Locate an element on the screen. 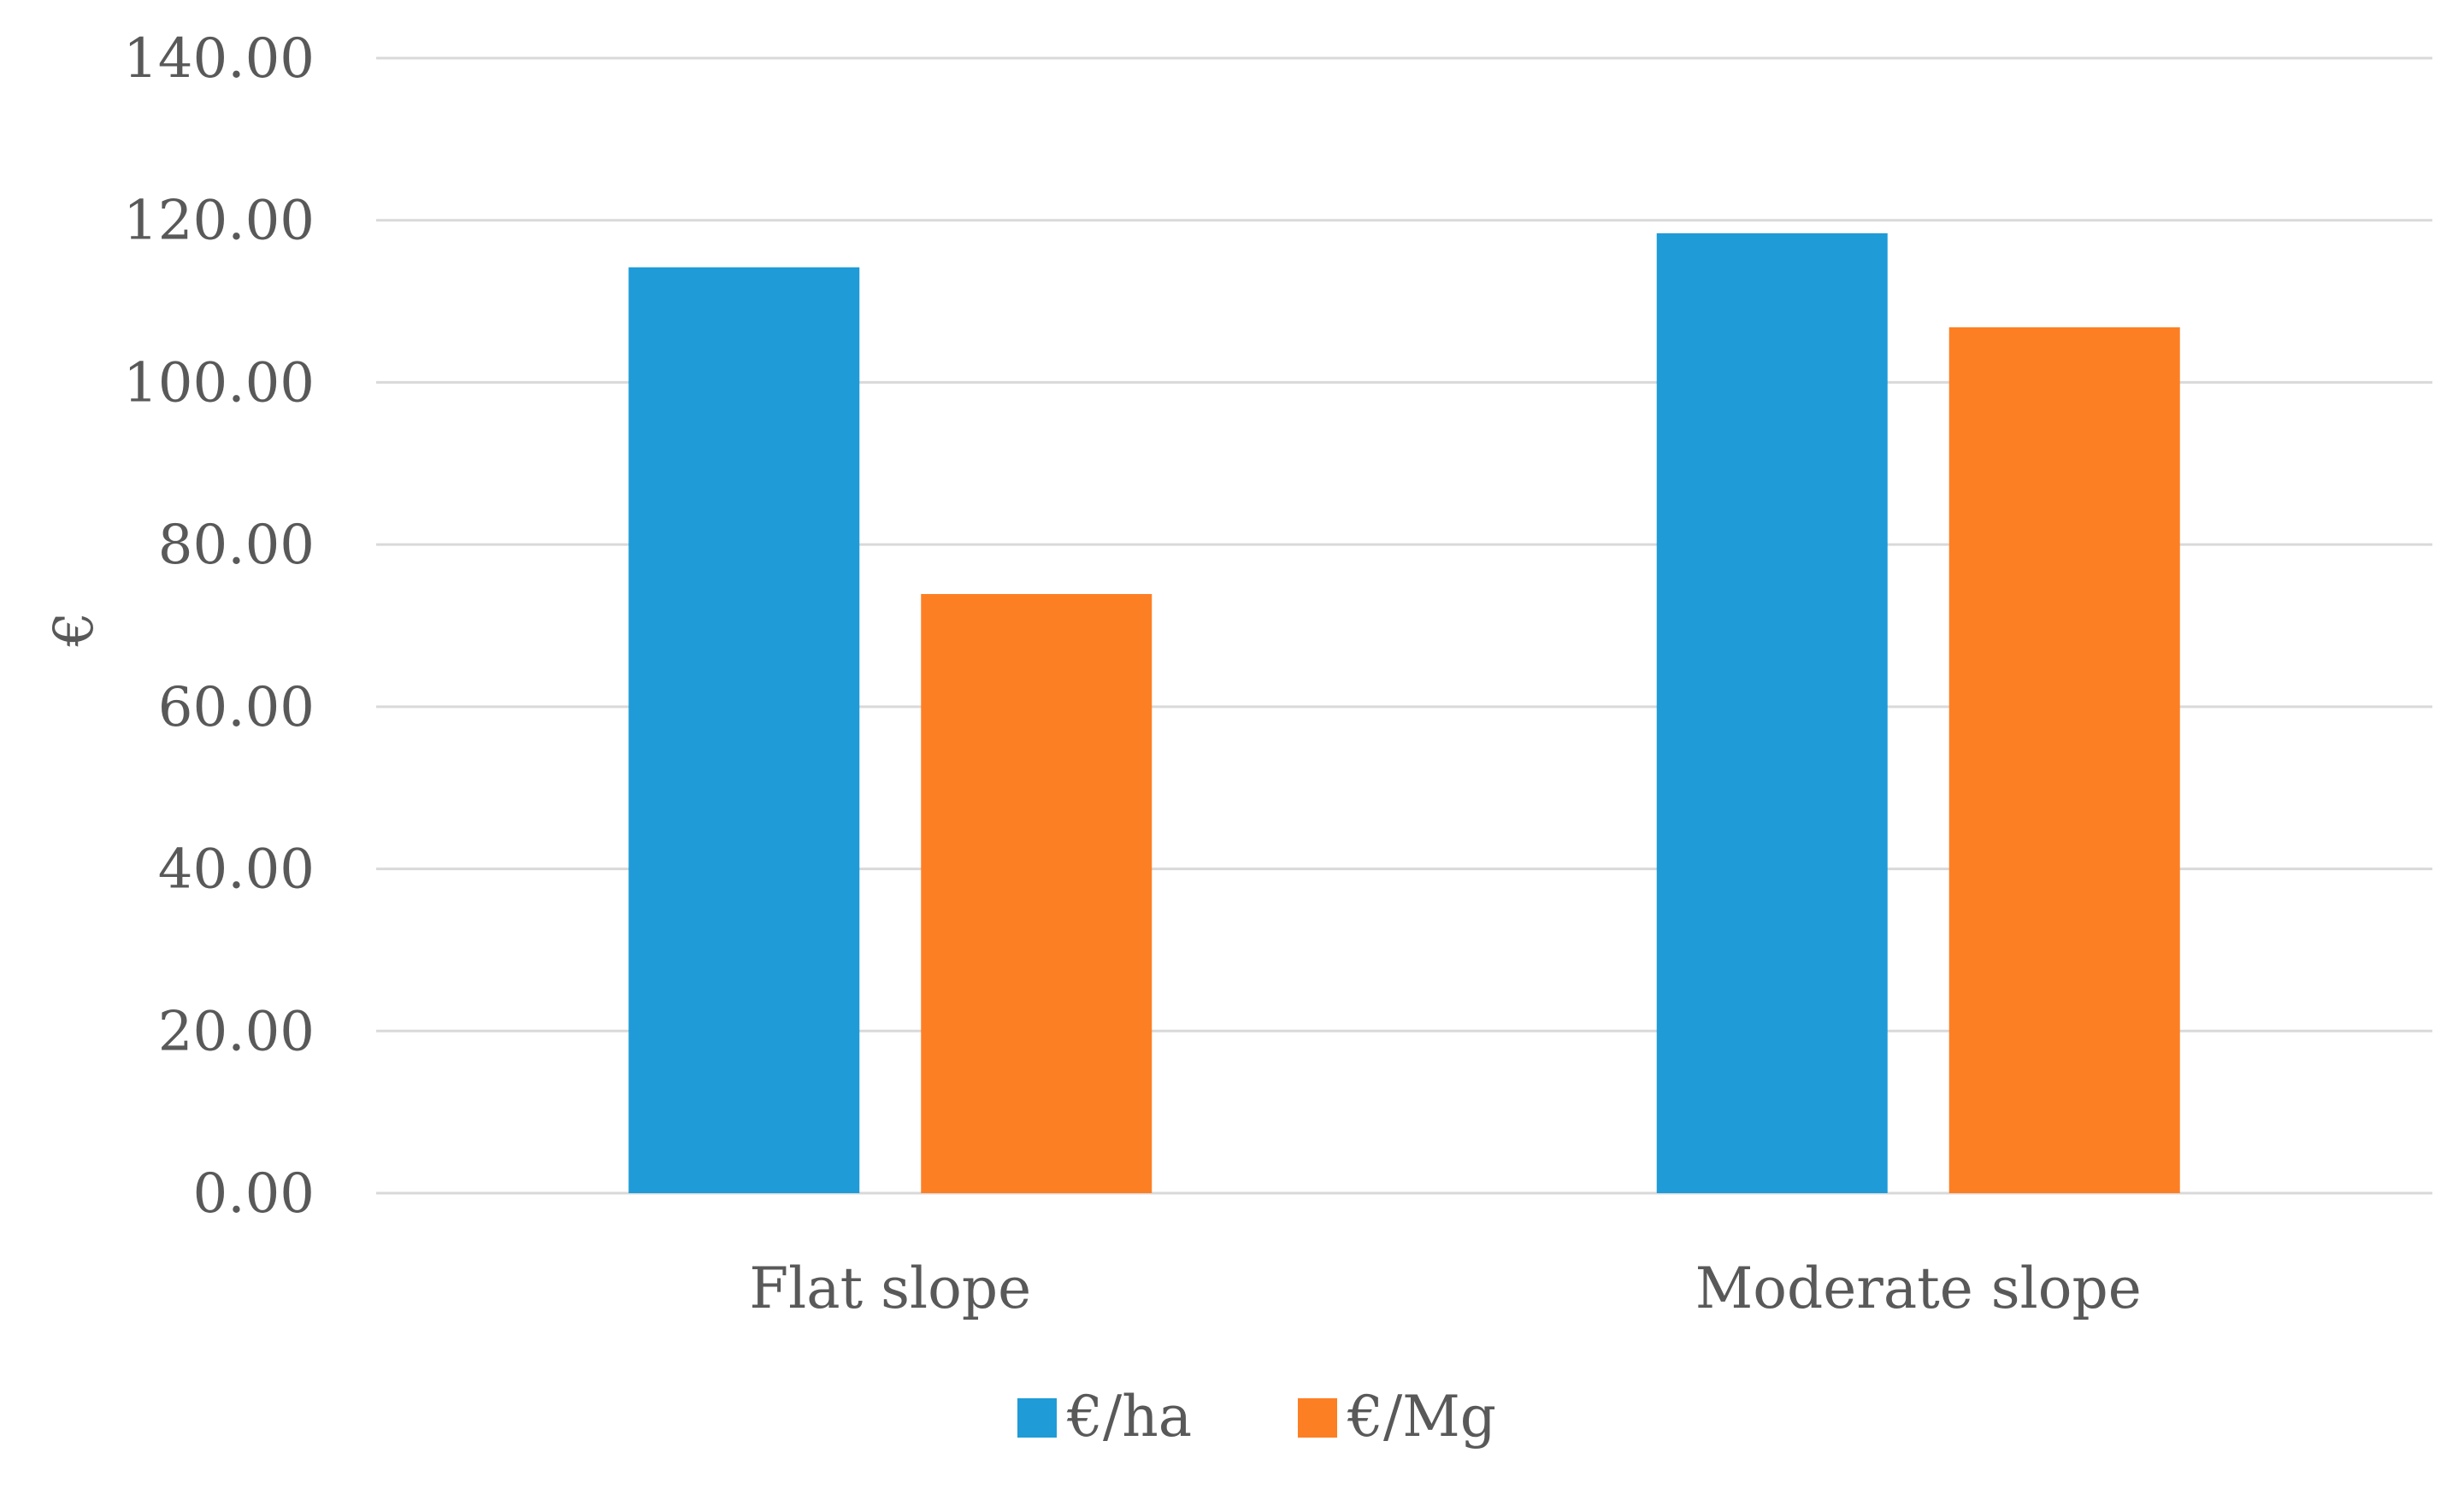 The height and width of the screenshot is (1494, 2464). y-tick-label: 80.00 is located at coordinates (236, 545).